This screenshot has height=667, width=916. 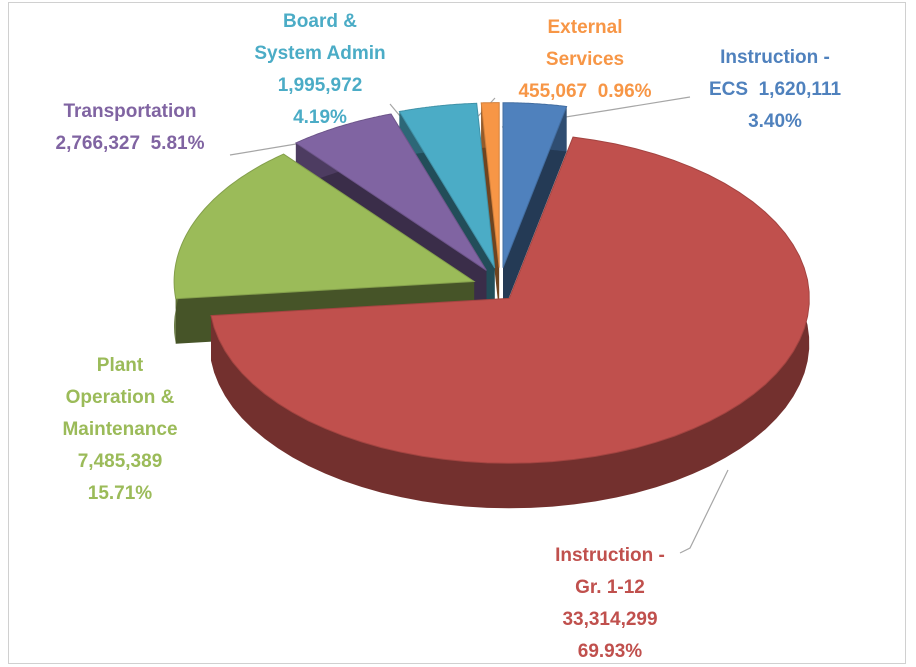 What do you see at coordinates (775, 121) in the screenshot?
I see `percent-label: 3.40%` at bounding box center [775, 121].